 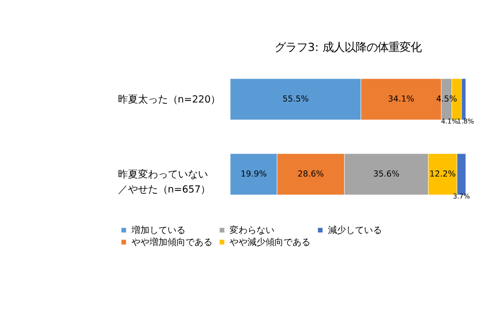 I want to click on data-label: 12.2%, so click(x=443, y=173).